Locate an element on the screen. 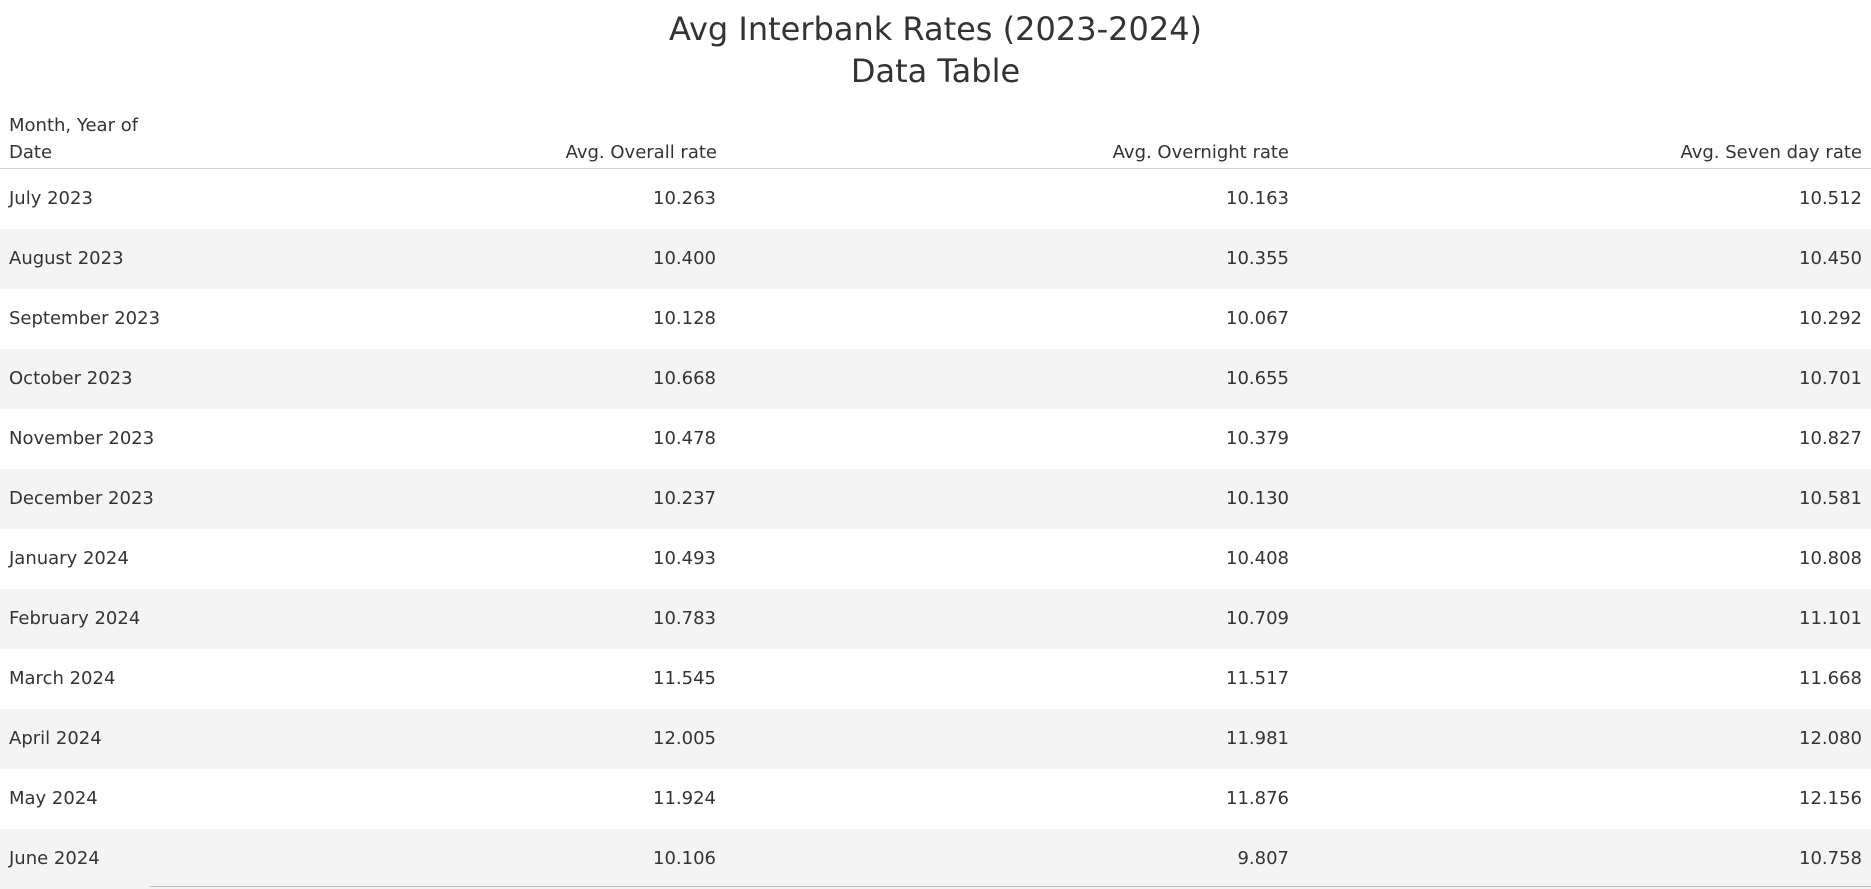  chart-title: Avg Interbank Rates (2023-2024) is located at coordinates (935, 29).